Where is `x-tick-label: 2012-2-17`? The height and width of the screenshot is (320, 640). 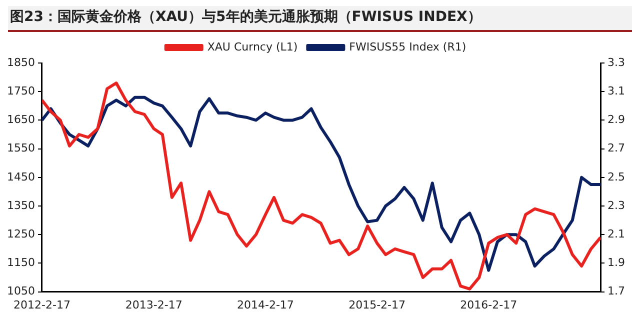
x-tick-label: 2012-2-17 is located at coordinates (42, 305).